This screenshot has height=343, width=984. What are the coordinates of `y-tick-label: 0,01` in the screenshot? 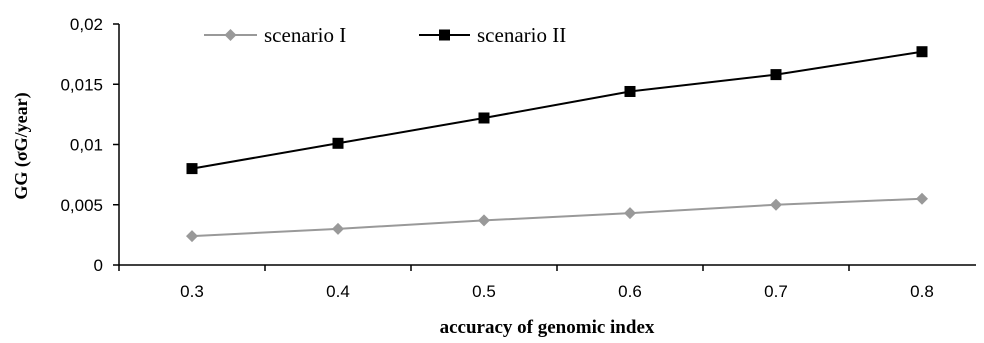 It's located at (86, 145).